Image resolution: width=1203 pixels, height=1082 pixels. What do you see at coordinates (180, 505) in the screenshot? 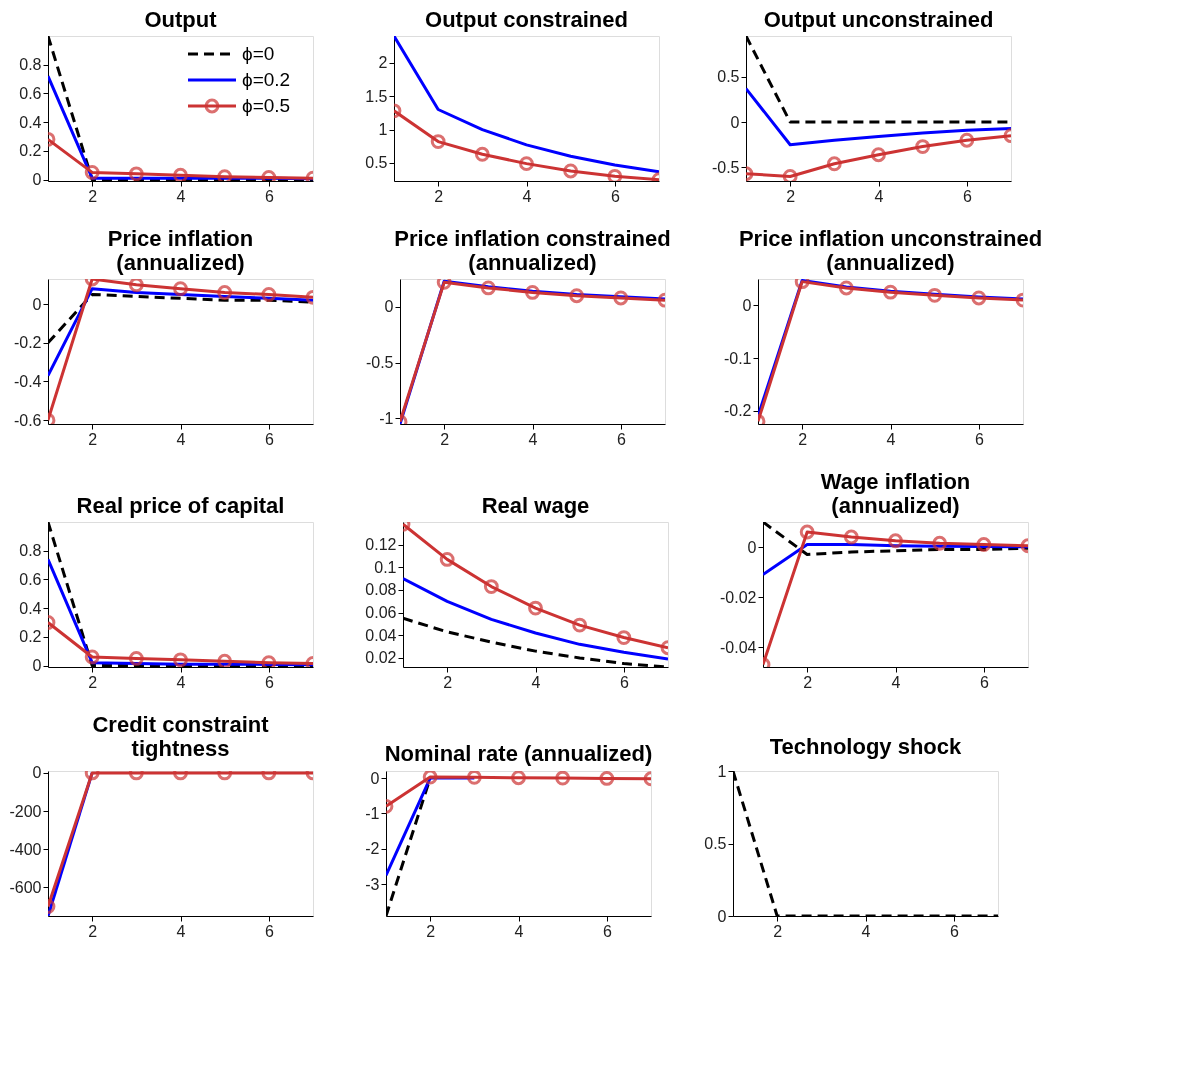
I see `chart-title: Real price of capital` at bounding box center [180, 505].